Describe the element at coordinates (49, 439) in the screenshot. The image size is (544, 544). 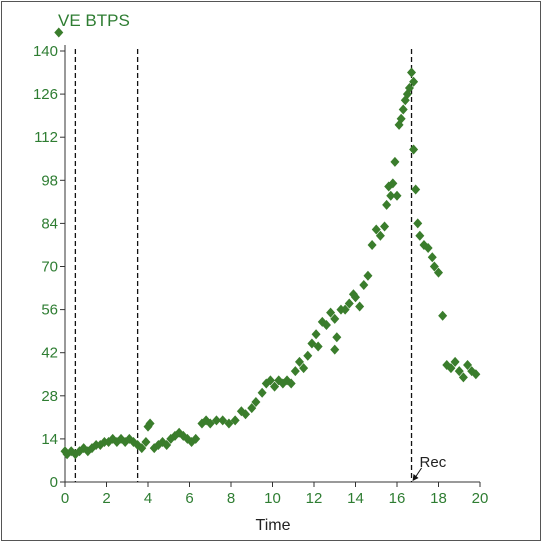
I see `y-tick-label: 14` at that location.